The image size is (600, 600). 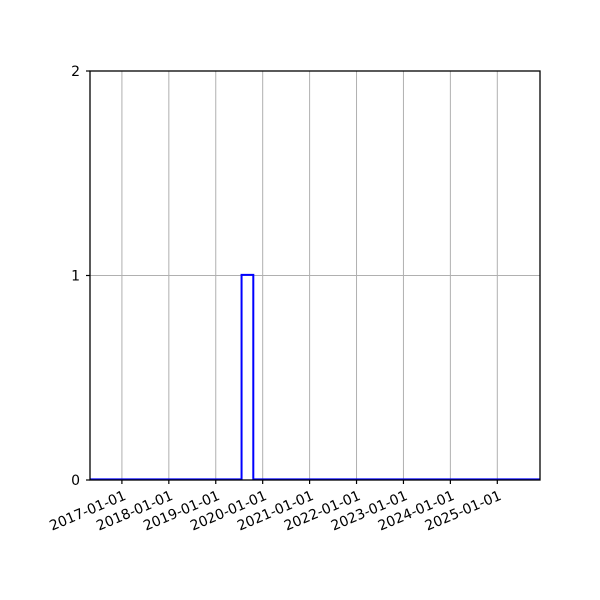 I want to click on y-tick-label: 2, so click(x=75, y=72).